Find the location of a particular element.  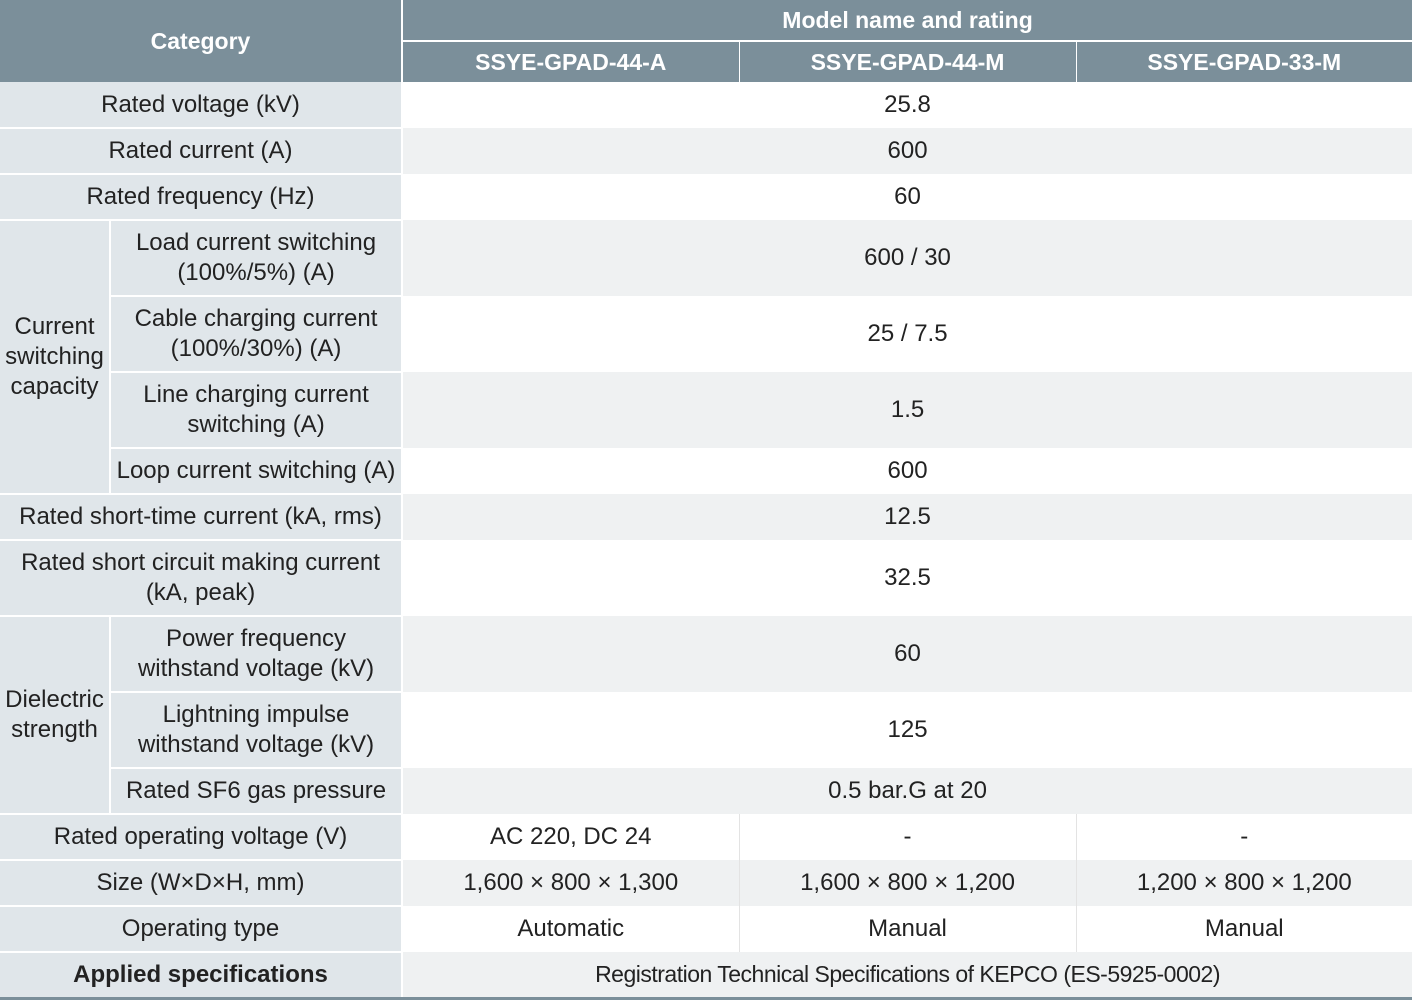

row-label: Applied specifications is located at coordinates (202, 976).